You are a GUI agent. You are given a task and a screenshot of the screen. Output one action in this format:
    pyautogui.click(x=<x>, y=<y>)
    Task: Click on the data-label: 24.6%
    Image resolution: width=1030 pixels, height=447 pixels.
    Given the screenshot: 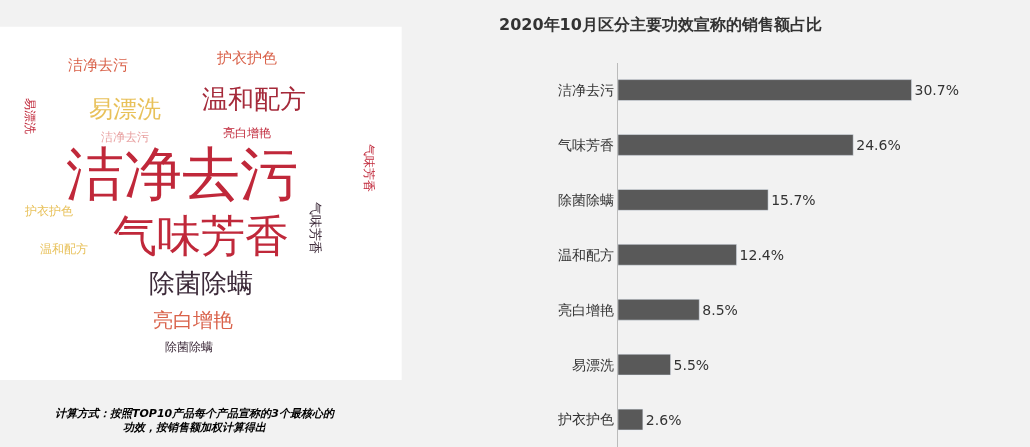 What is the action you would take?
    pyautogui.click(x=878, y=144)
    